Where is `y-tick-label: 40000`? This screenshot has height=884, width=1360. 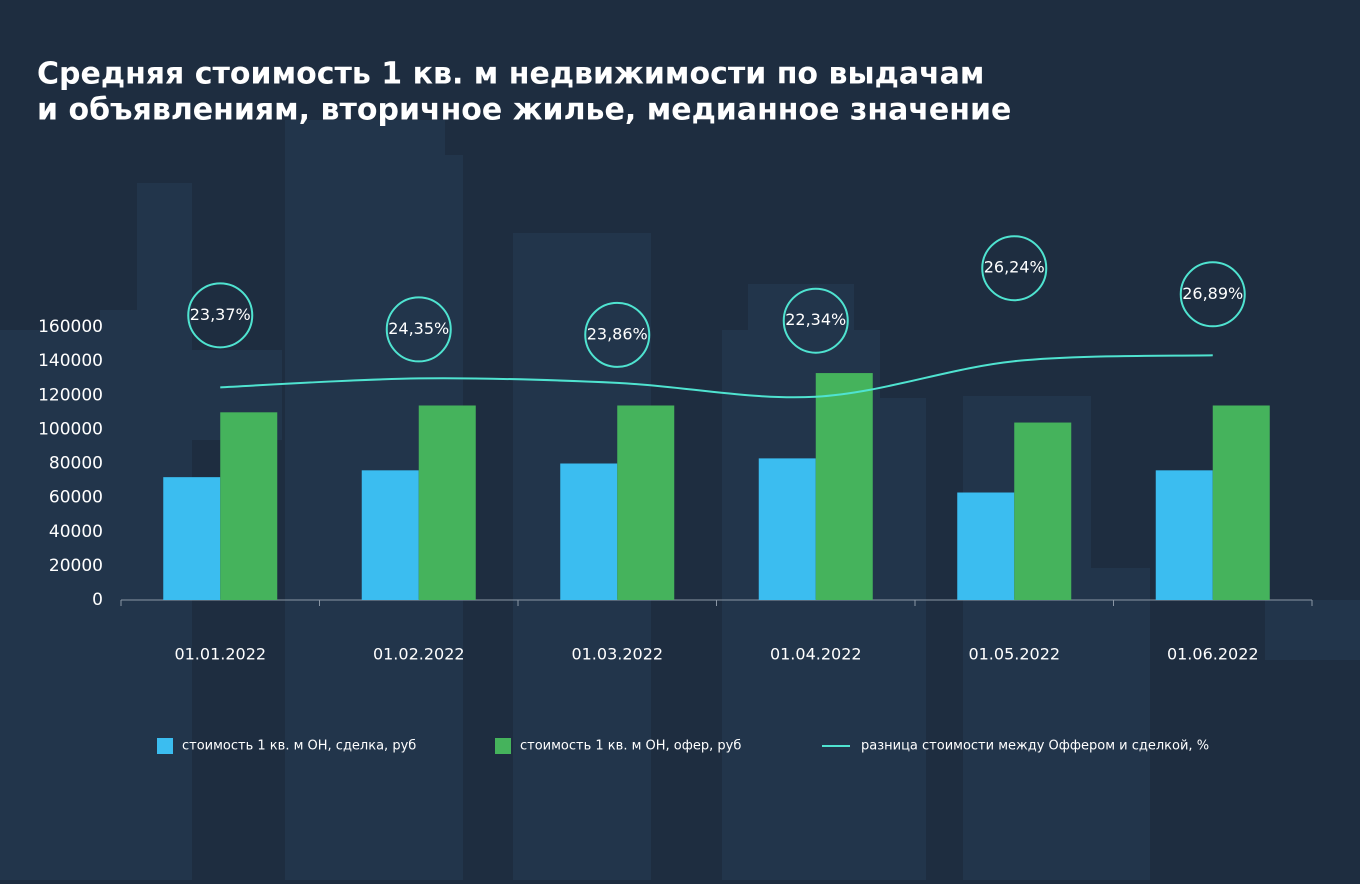 y-tick-label: 40000 is located at coordinates (76, 532).